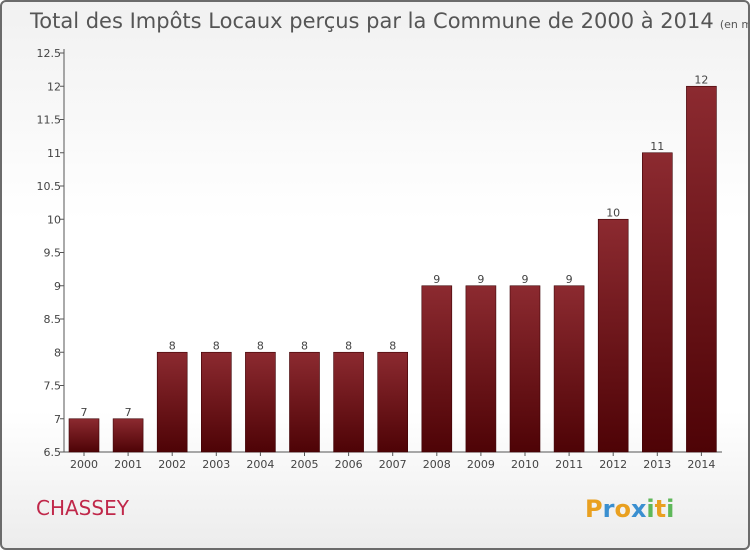 Image resolution: width=750 pixels, height=550 pixels. Describe the element at coordinates (569, 369) in the screenshot. I see `bar-2011` at that location.